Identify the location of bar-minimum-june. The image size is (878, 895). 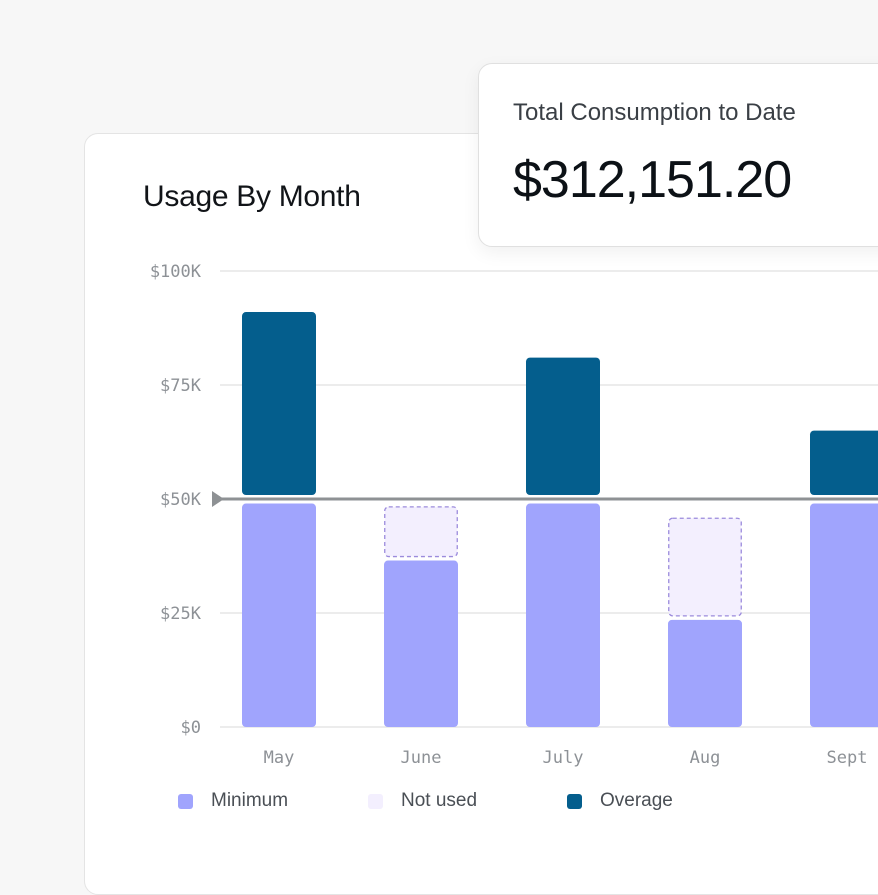
(421, 643).